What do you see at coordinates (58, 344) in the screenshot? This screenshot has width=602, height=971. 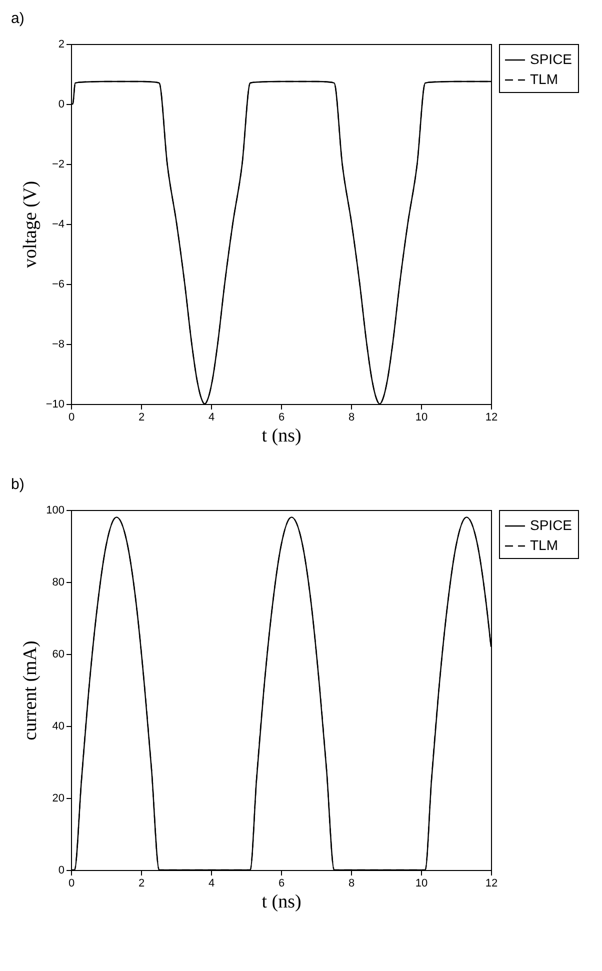 I see `y-tick-label: −8` at bounding box center [58, 344].